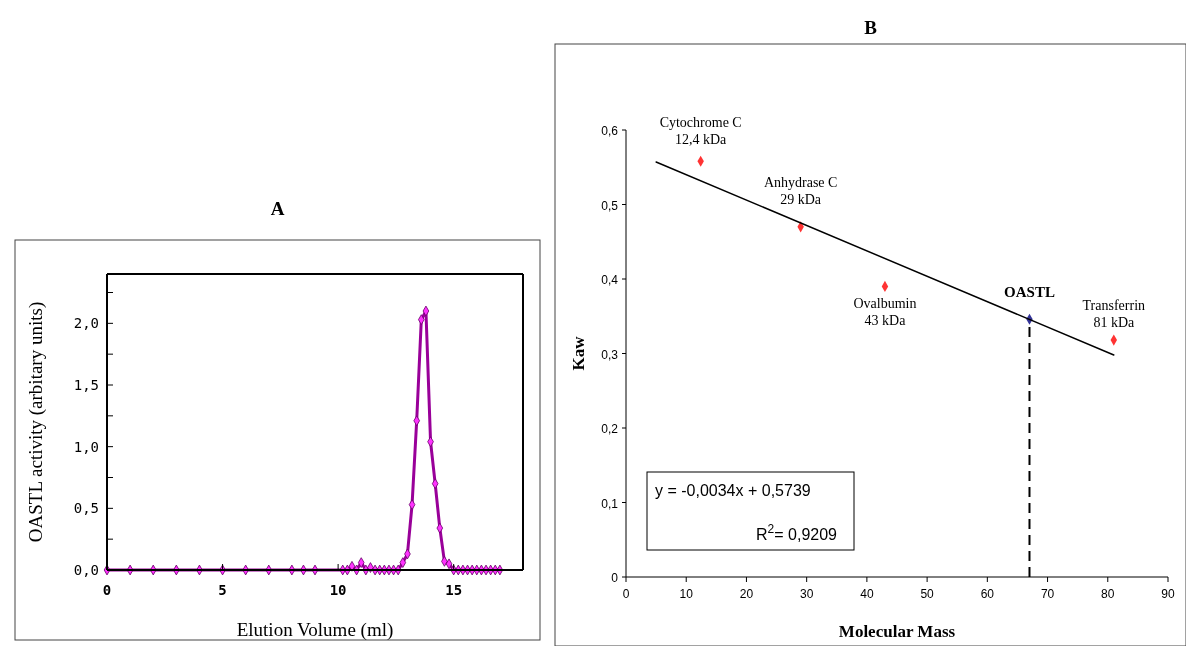  I want to click on x-tick-label: 90, so click(1168, 594).